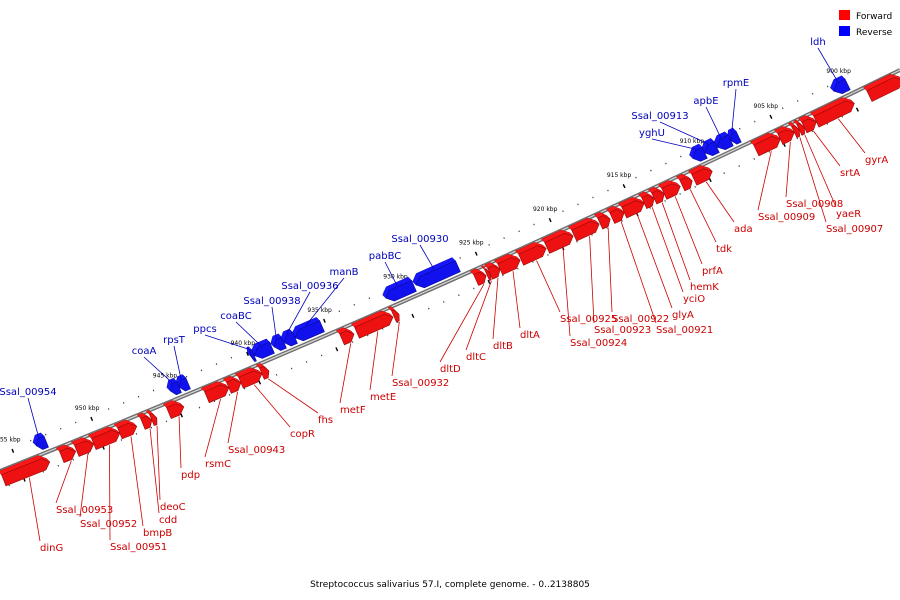 The image size is (900, 600). I want to click on tick-label: 930 kbp, so click(395, 277).